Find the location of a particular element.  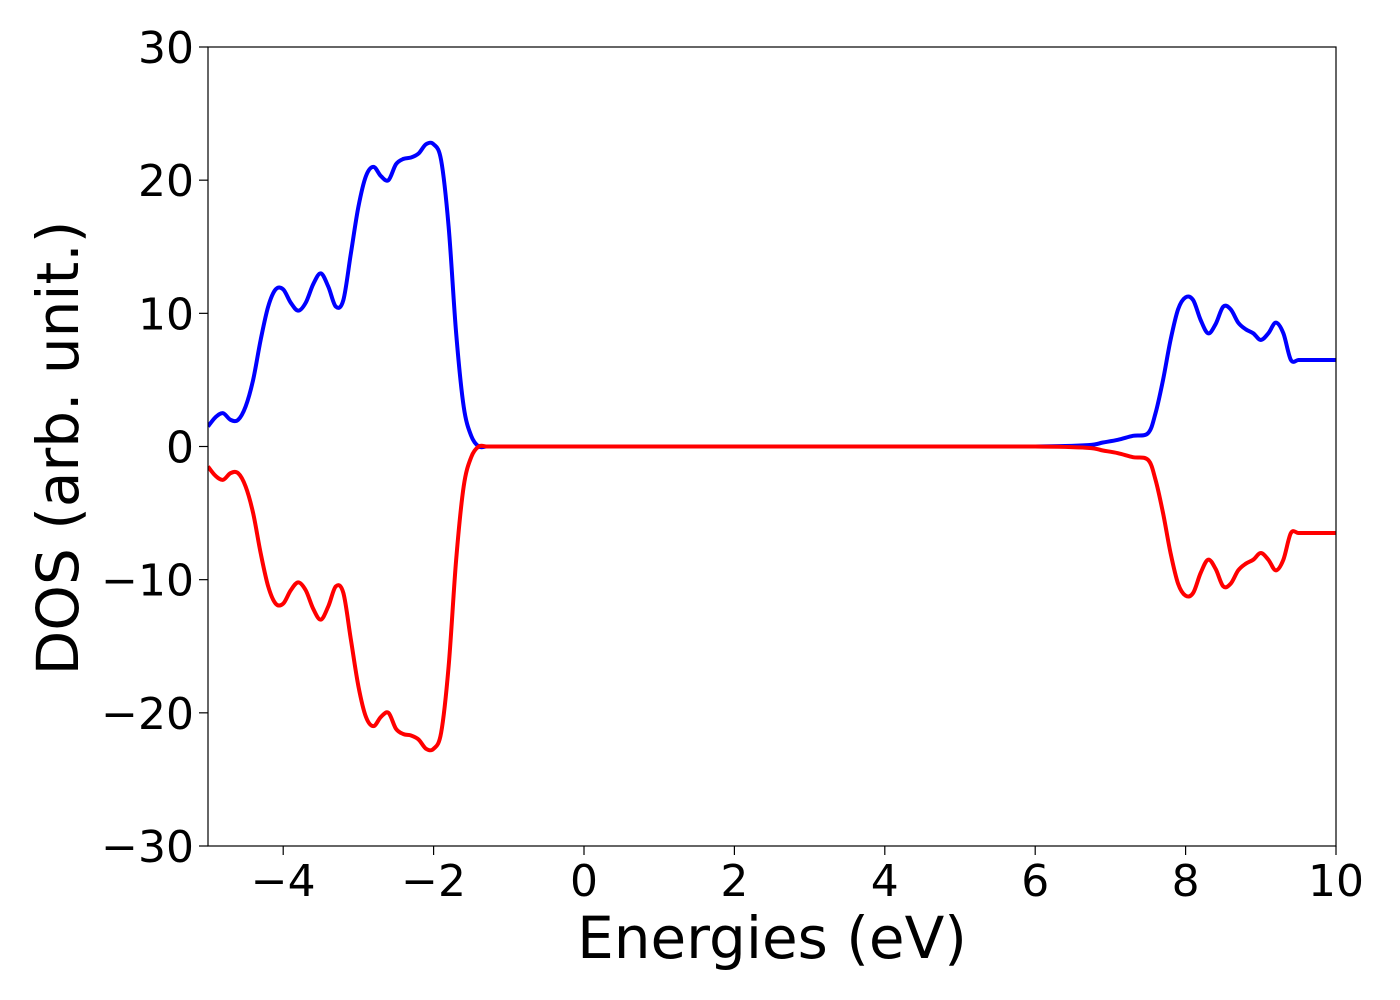

y-axis-label: DOS (arb. unit.) is located at coordinates (58, 448).